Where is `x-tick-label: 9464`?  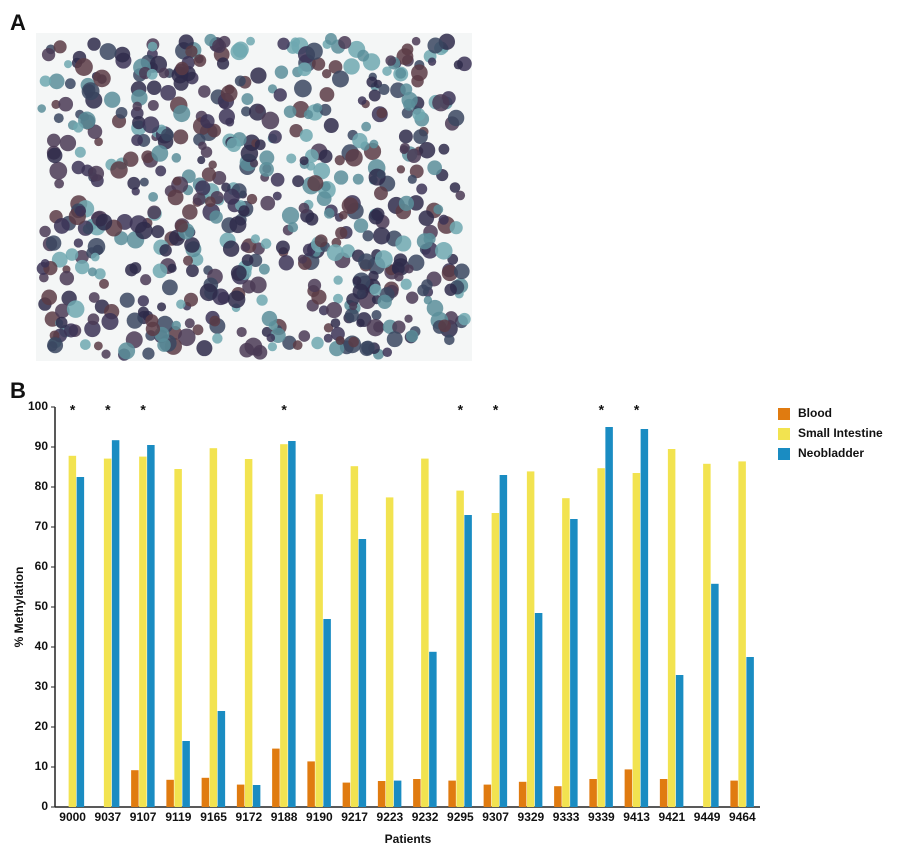
x-tick-label: 9464 is located at coordinates (742, 817).